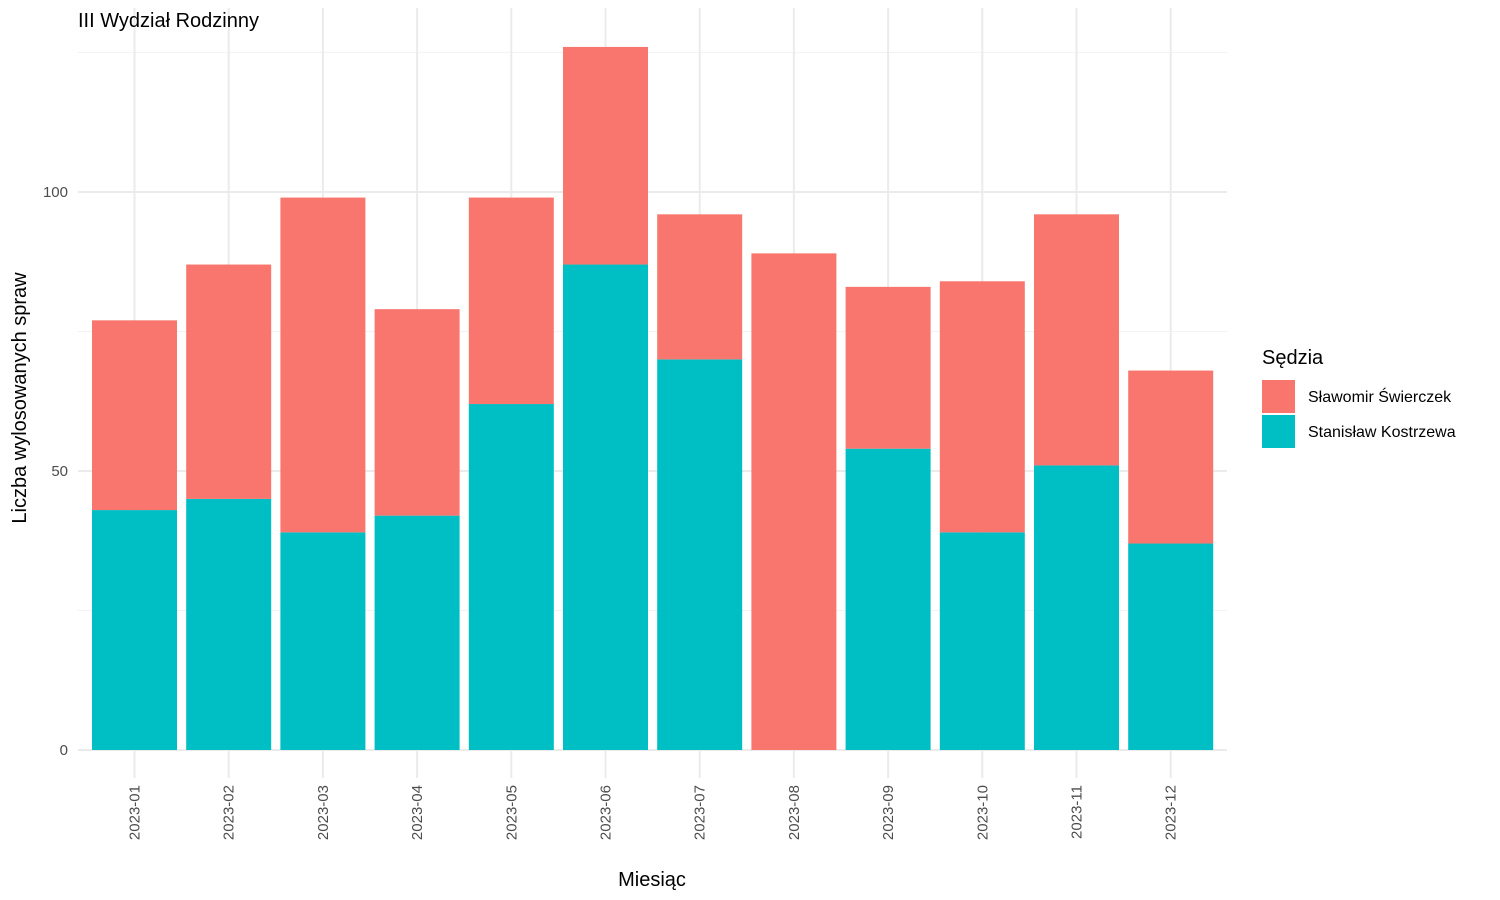 Image resolution: width=1500 pixels, height=900 pixels. Describe the element at coordinates (135, 812) in the screenshot. I see `x-tick-label: 2023-01` at that location.